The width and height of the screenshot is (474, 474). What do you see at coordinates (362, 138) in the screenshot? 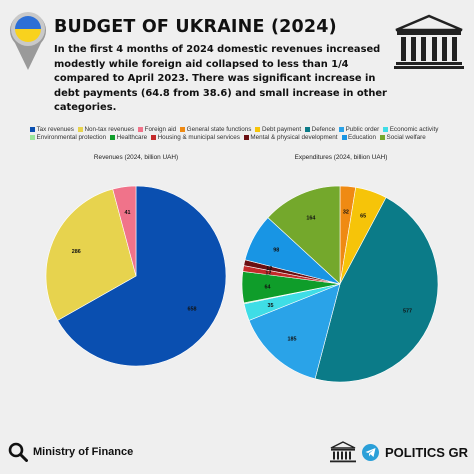
I see `legend-label: Education` at bounding box center [362, 138].